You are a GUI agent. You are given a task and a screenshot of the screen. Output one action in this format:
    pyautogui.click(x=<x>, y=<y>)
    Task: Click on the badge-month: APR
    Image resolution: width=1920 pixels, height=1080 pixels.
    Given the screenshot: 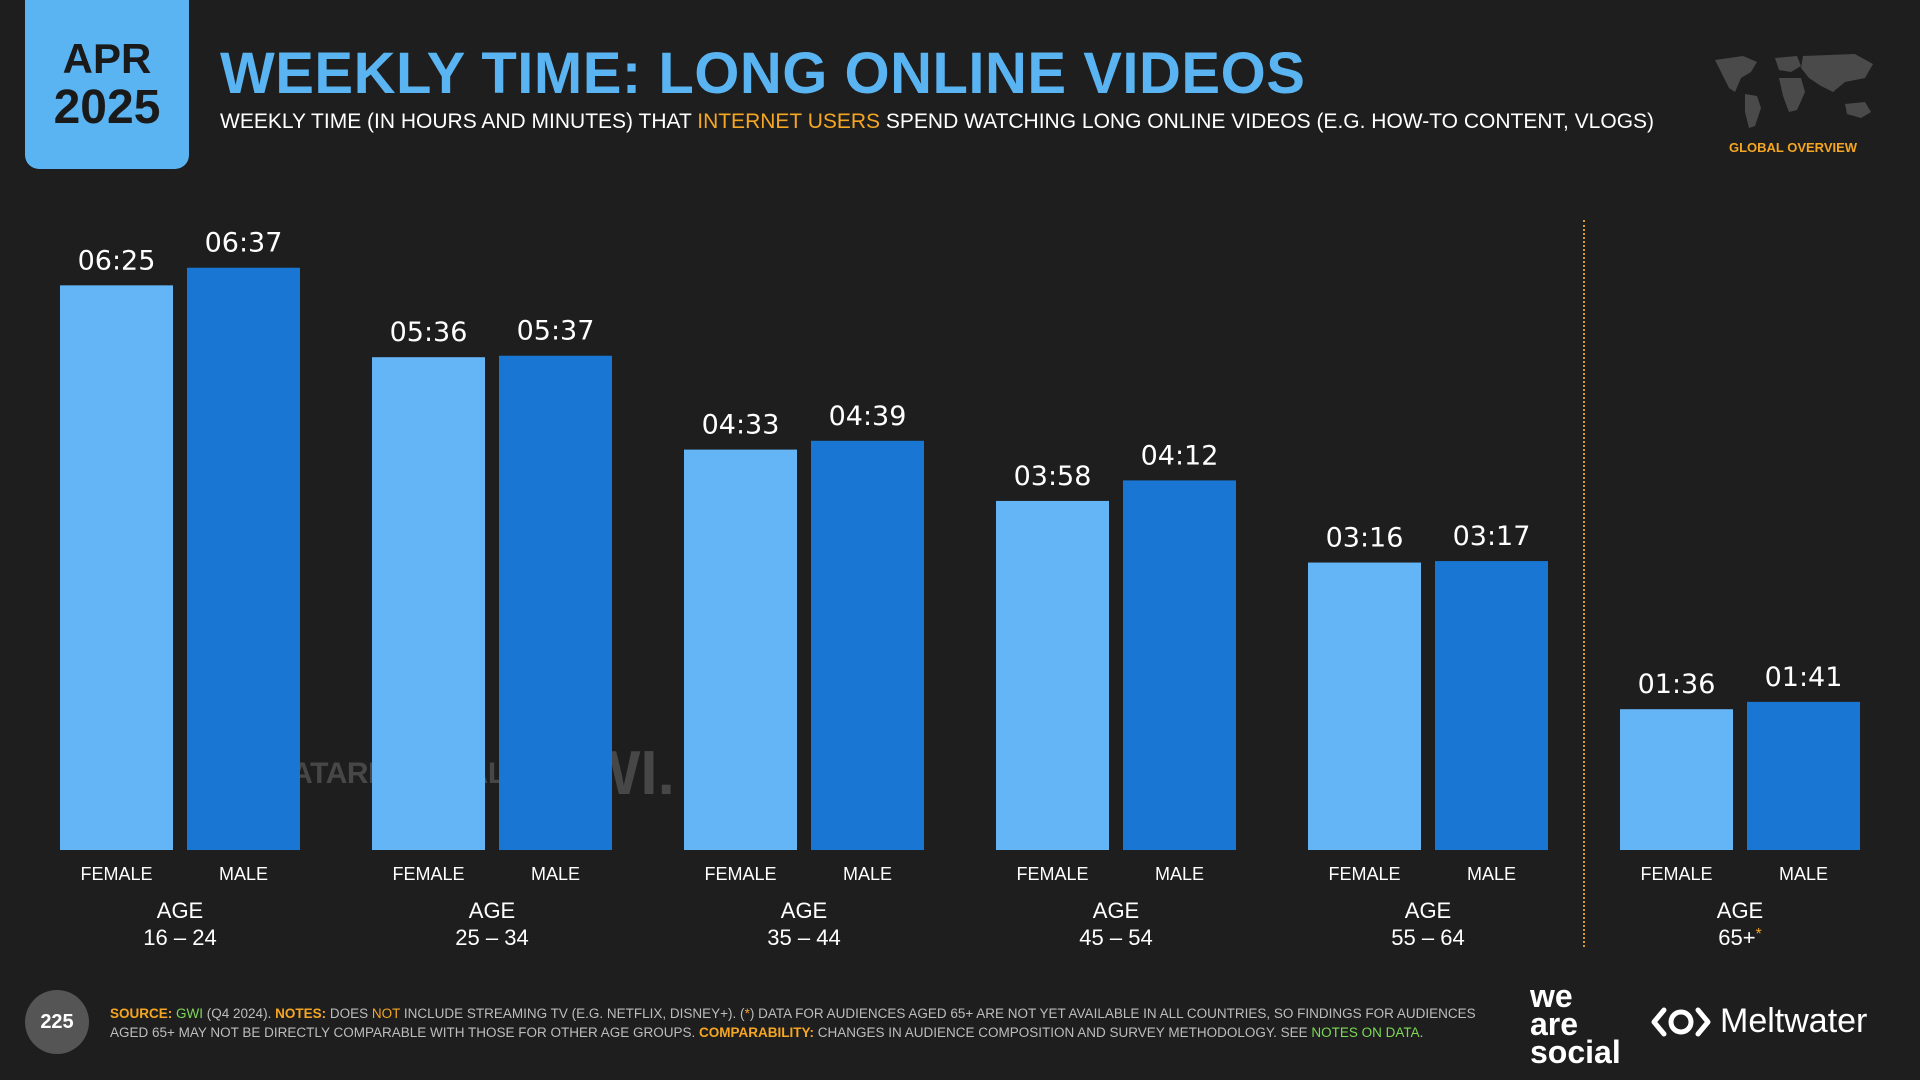 What is the action you would take?
    pyautogui.click(x=107, y=58)
    